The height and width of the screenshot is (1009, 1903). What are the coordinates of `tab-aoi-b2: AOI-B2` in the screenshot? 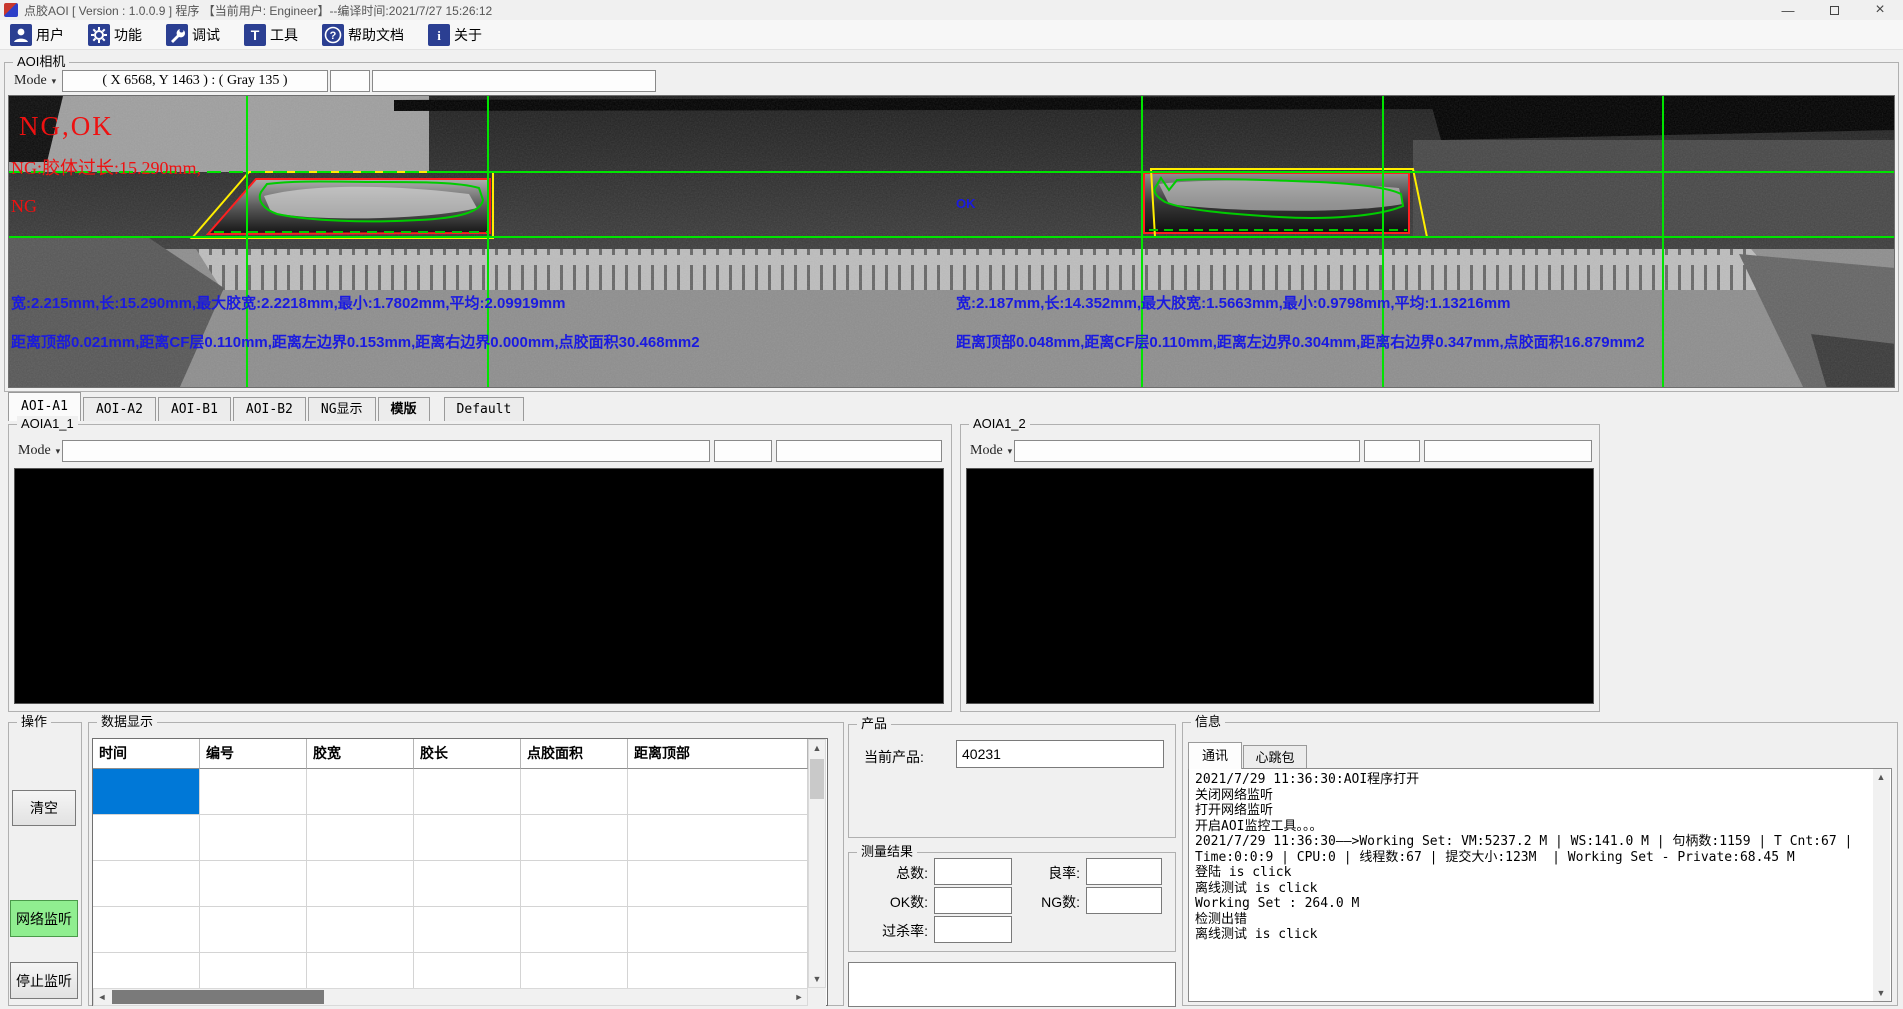 It's located at (269, 409).